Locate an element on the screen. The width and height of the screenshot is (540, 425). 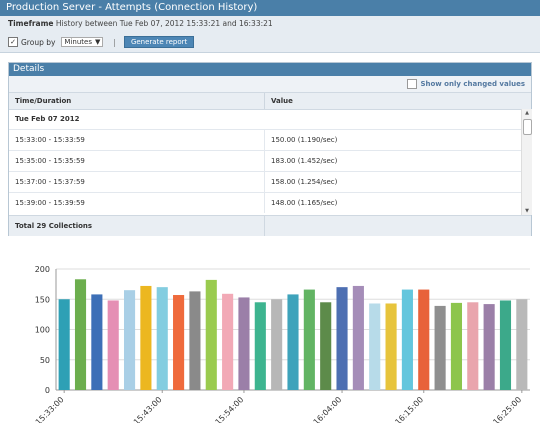
group-by-controls: ✓ Group by Minutes ▼ | Generate report is located at coordinates (101, 42).